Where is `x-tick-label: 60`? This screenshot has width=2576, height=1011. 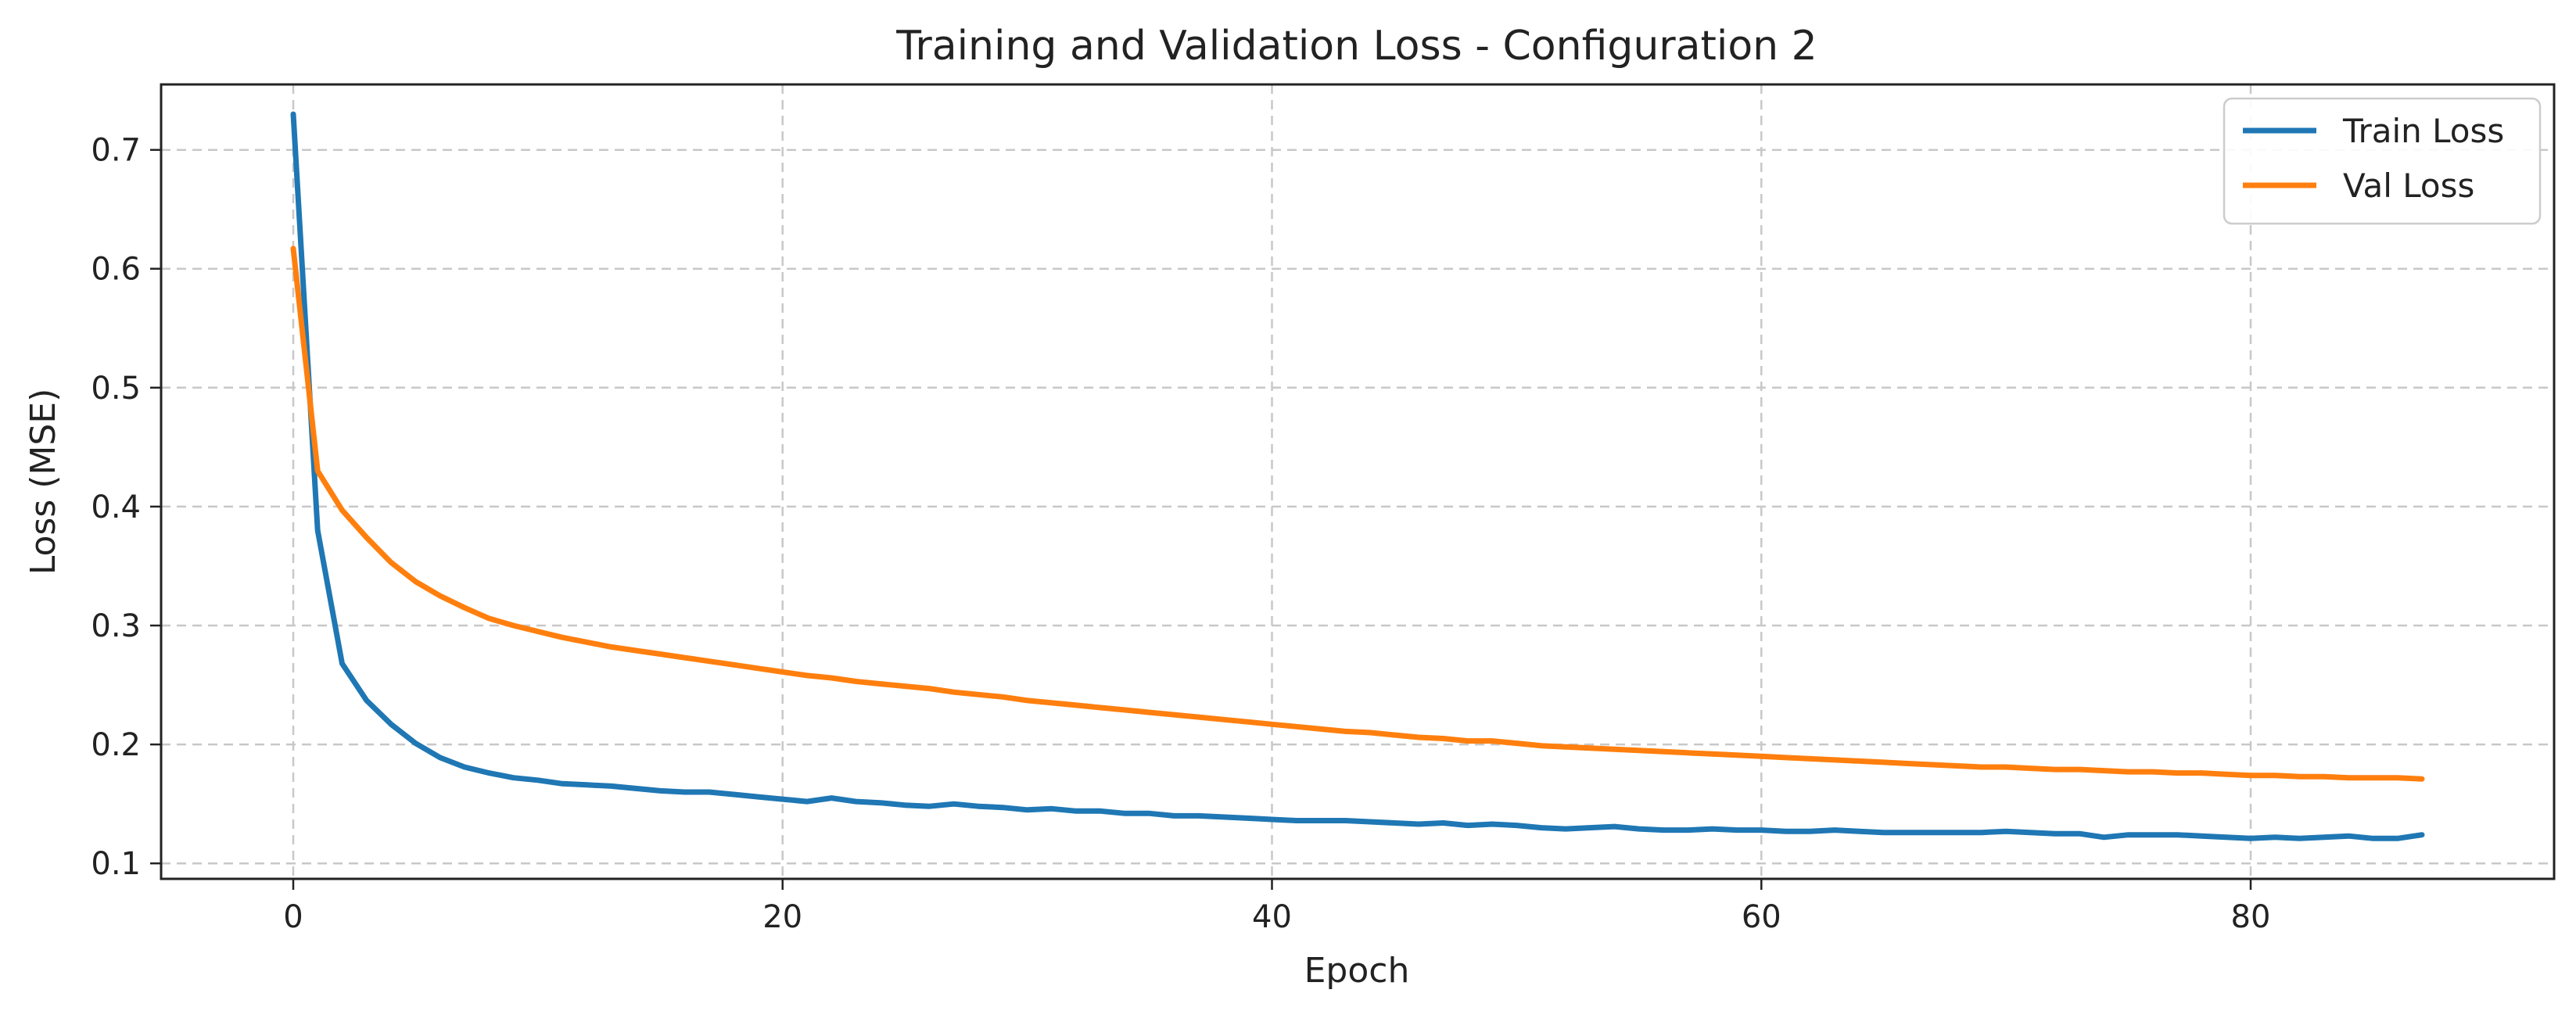
x-tick-label: 60 is located at coordinates (1761, 917).